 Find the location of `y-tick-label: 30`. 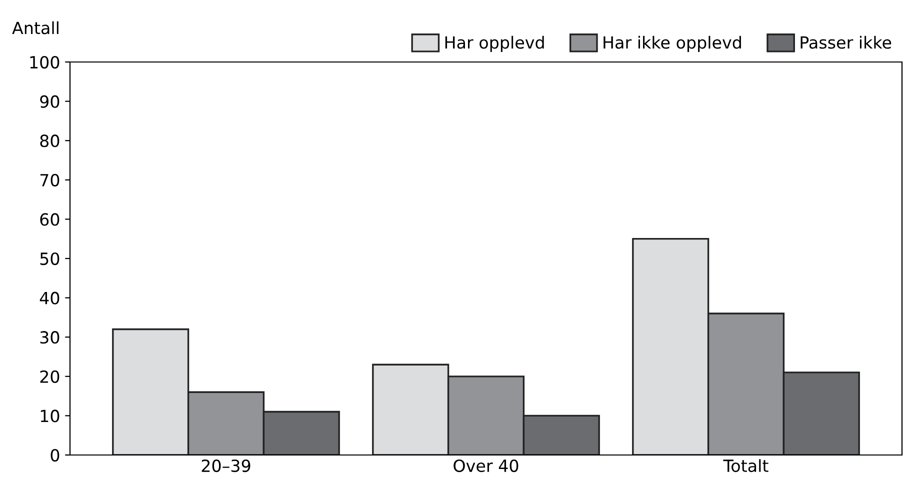

y-tick-label: 30 is located at coordinates (50, 337).